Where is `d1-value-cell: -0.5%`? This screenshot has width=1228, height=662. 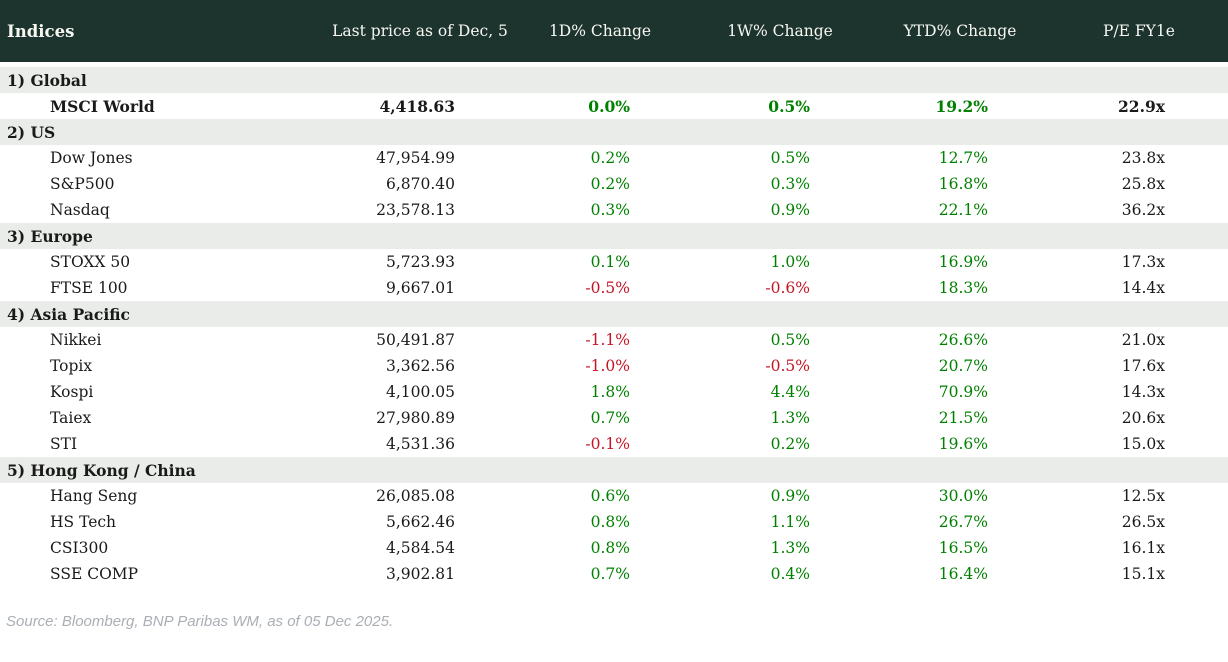
d1-value-cell: -0.5% is located at coordinates (600, 288).